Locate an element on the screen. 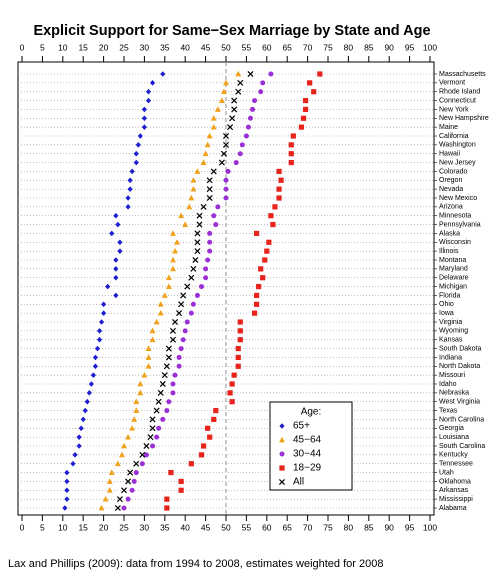 Image resolution: width=500 pixels, height=582 pixels. y-tick-label: South Dakota is located at coordinates (460, 348).